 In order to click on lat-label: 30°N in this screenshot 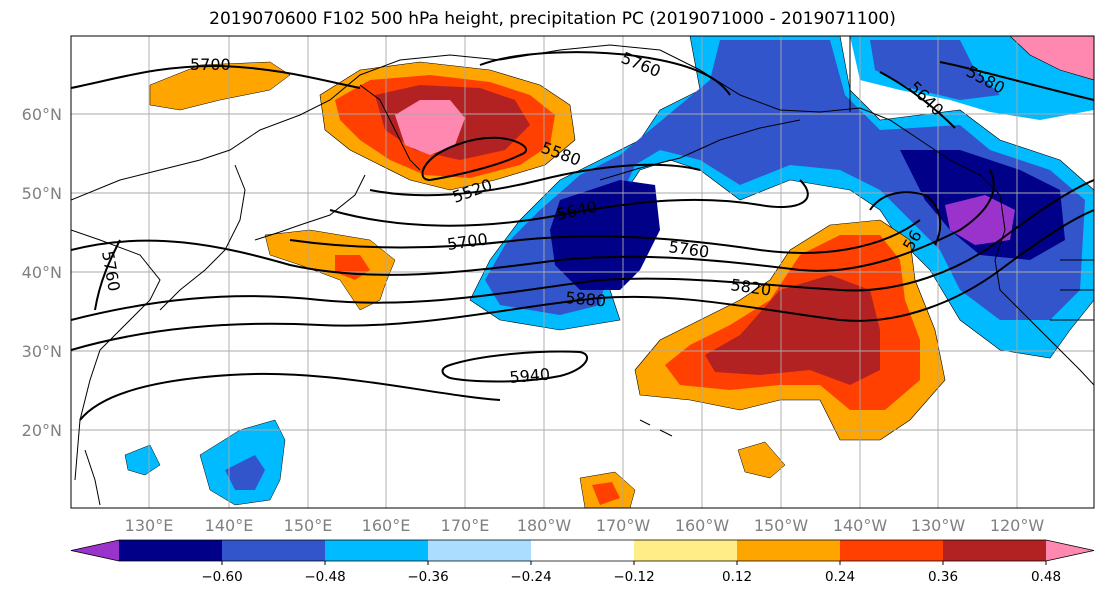, I will do `click(42, 351)`.